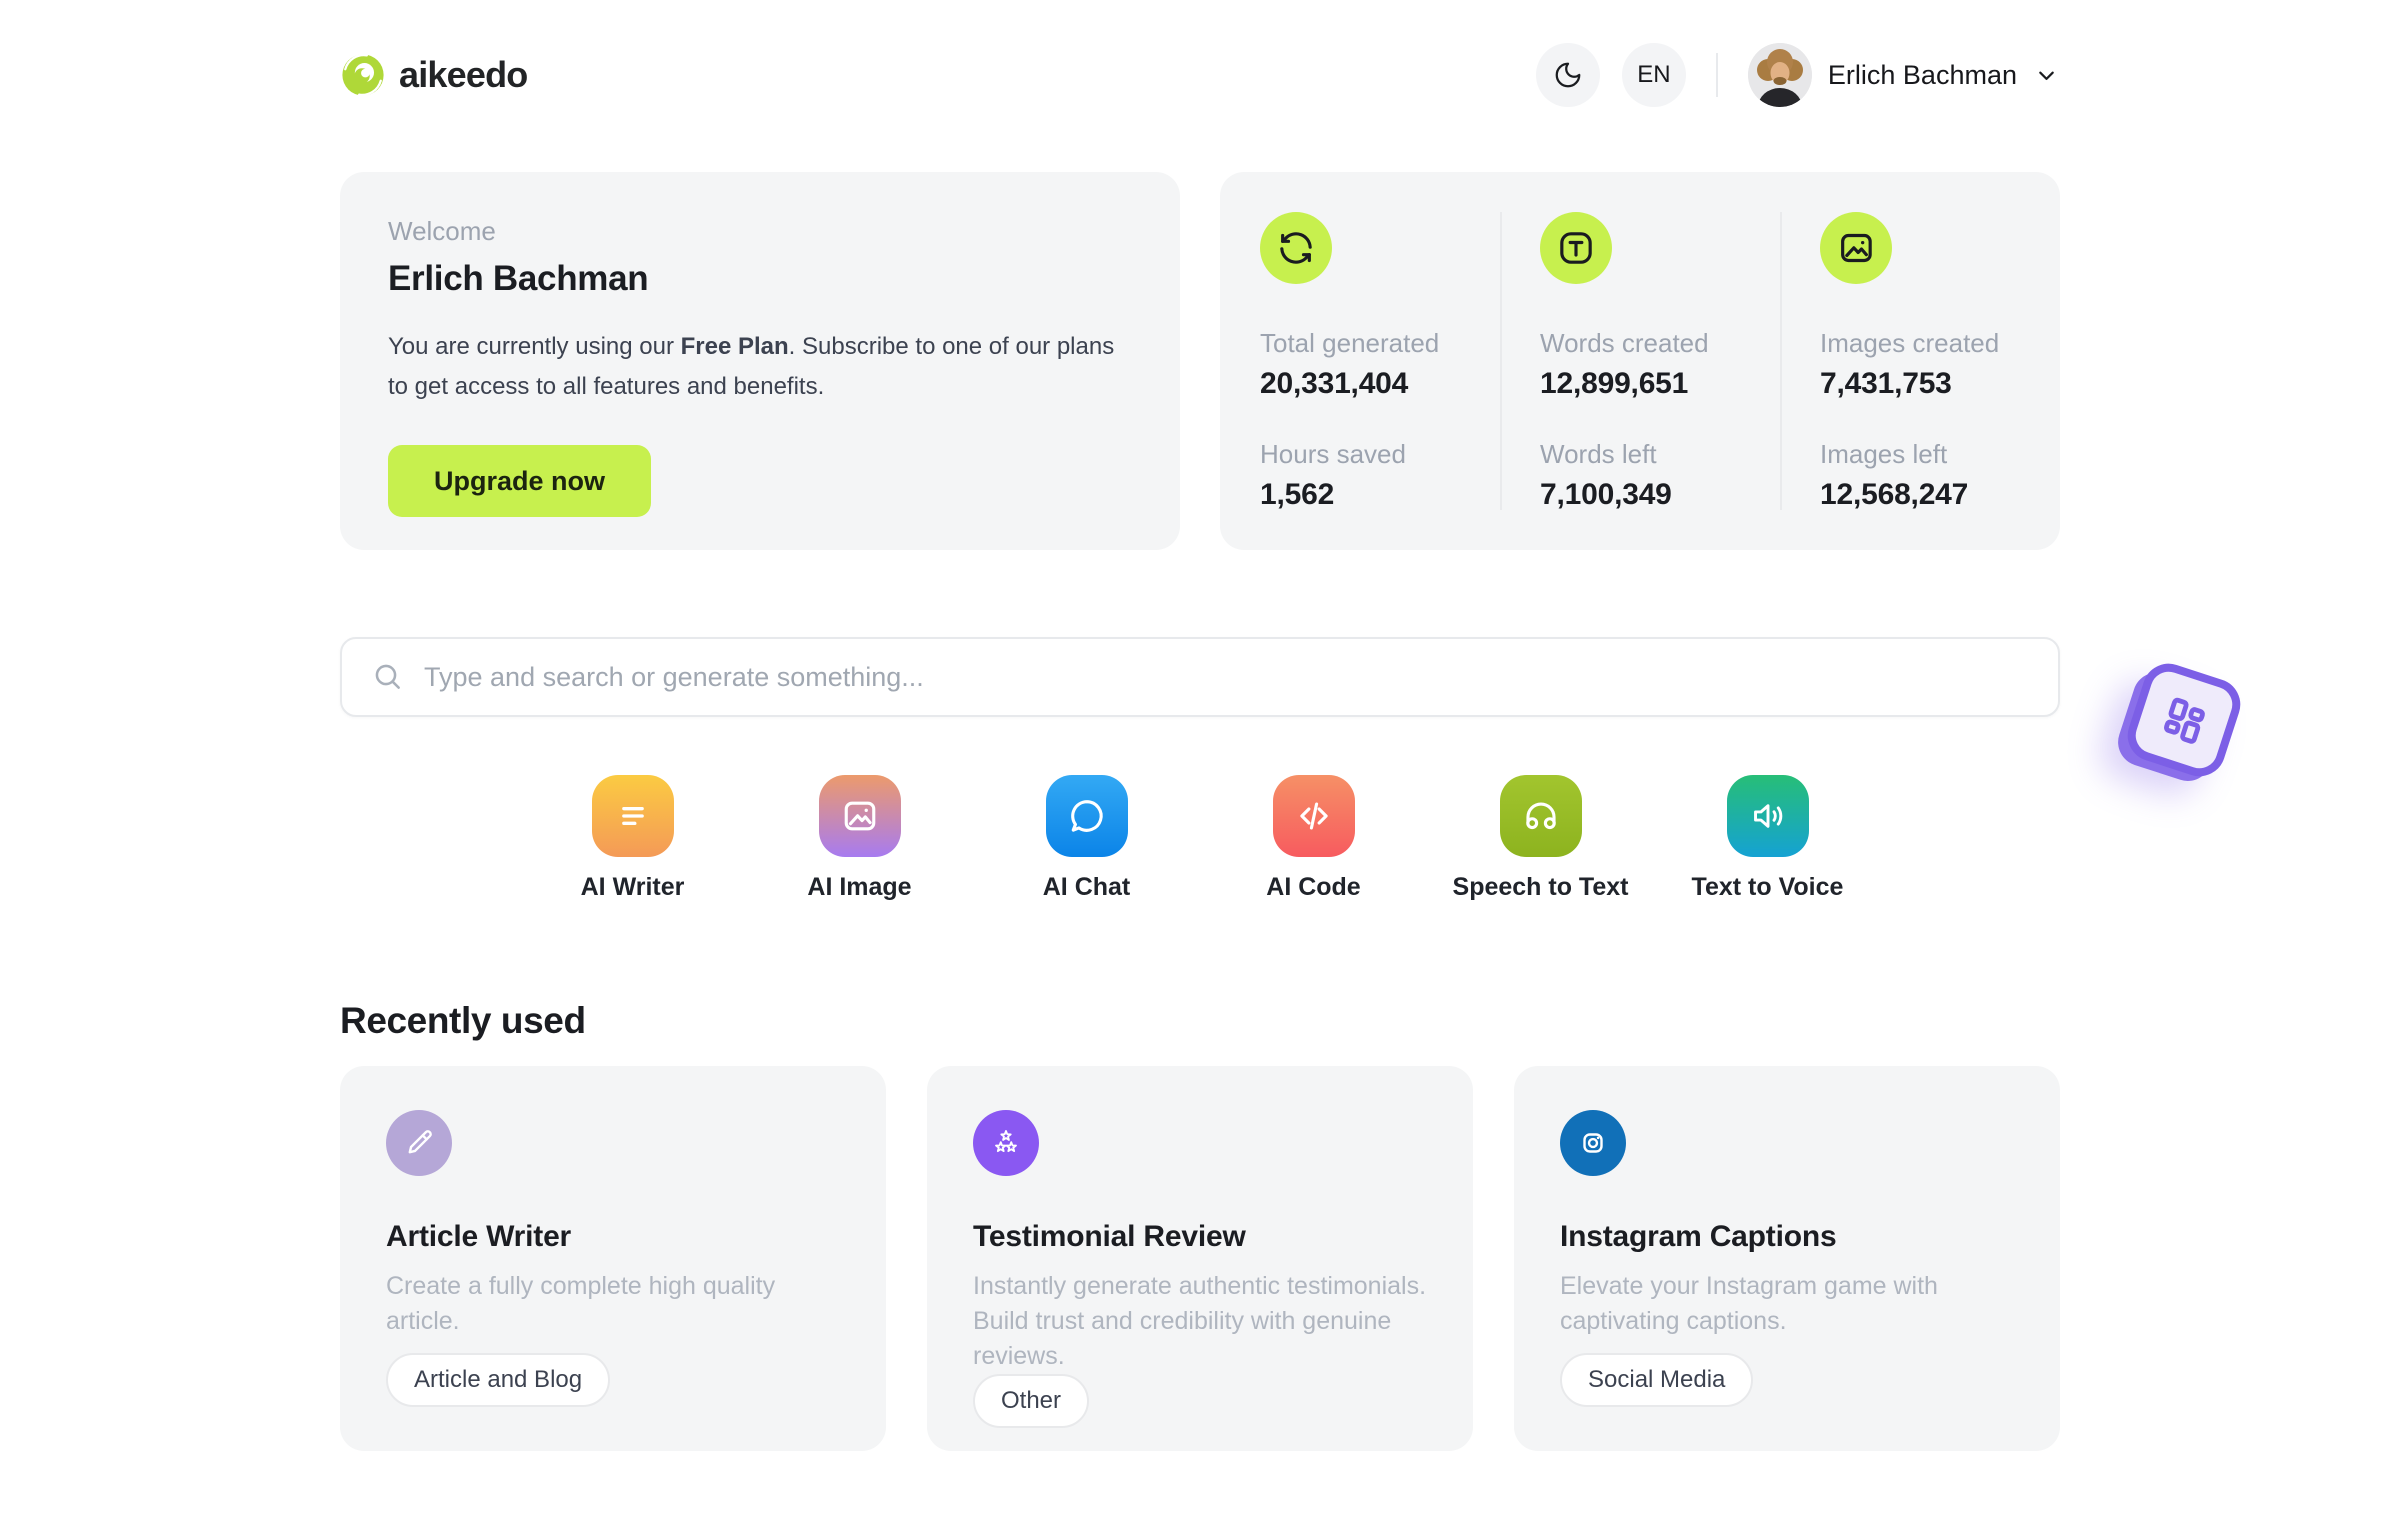  Describe the element at coordinates (1200, 75) in the screenshot. I see `topbar: aikeedo EN` at that location.